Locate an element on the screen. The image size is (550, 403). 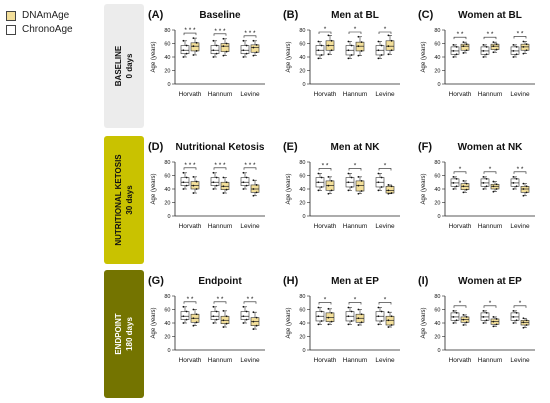
y-tick-label: 40 is located at coordinates (167, 190).